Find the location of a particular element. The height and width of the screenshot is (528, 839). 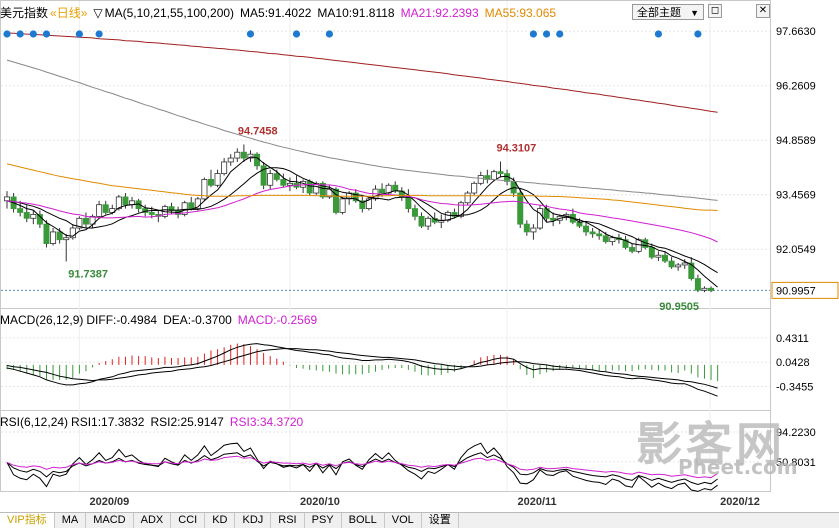

rsi1-line is located at coordinates (362, 467).